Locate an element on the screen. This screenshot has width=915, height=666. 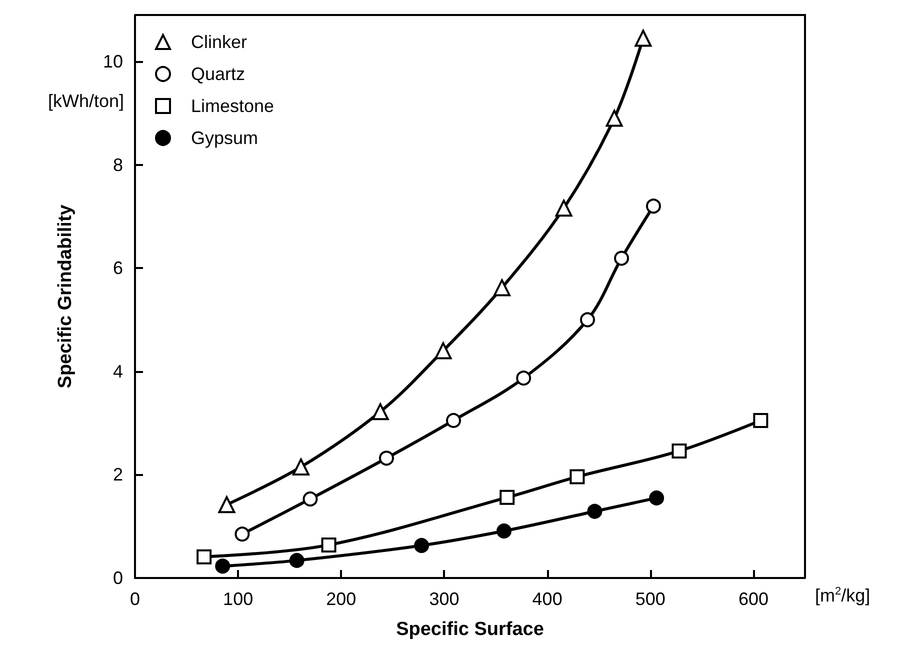
x-axis-title: Specific Surface is located at coordinates (470, 629).